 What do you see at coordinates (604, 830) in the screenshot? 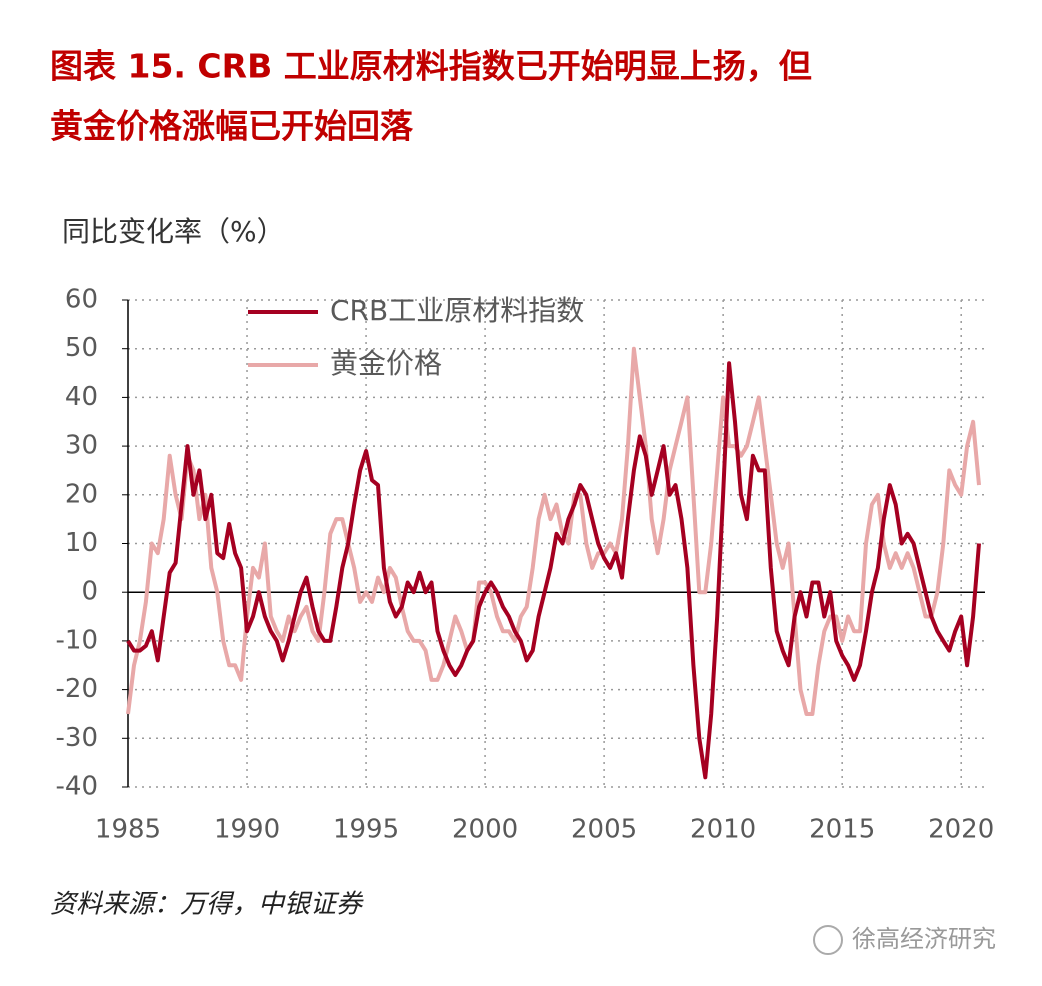
I see `x-tick-label: 2005` at bounding box center [604, 830].